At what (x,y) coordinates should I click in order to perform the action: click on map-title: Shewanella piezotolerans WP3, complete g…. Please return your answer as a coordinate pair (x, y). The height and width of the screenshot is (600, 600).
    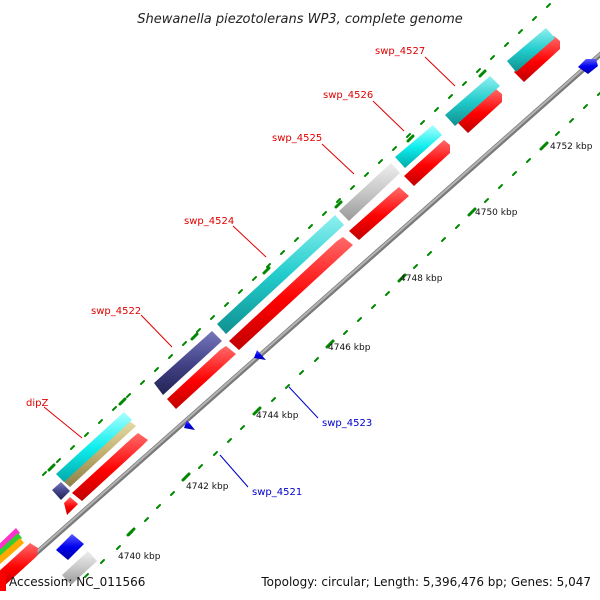
    Looking at the image, I should click on (300, 19).